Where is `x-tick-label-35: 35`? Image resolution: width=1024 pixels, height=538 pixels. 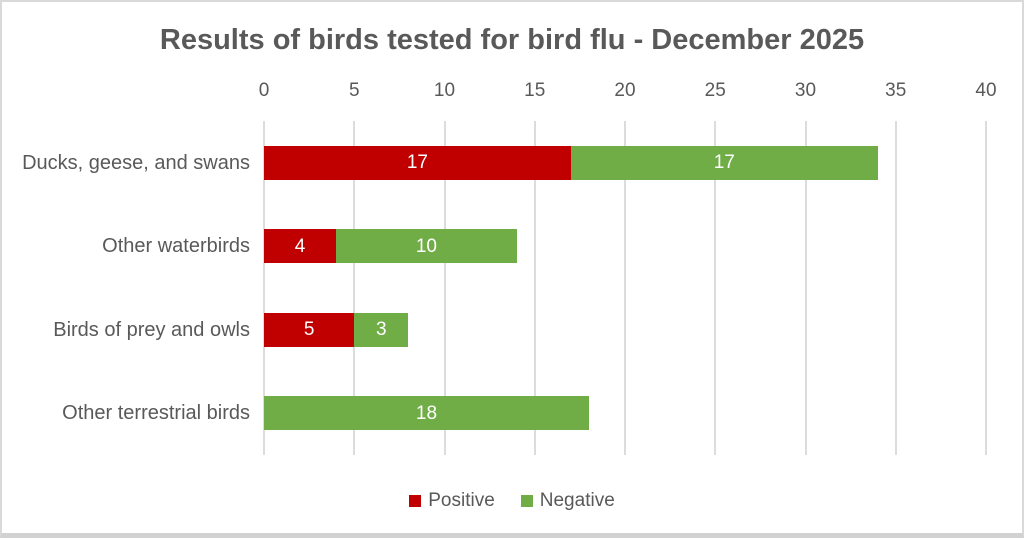
x-tick-label-35: 35 is located at coordinates (896, 90).